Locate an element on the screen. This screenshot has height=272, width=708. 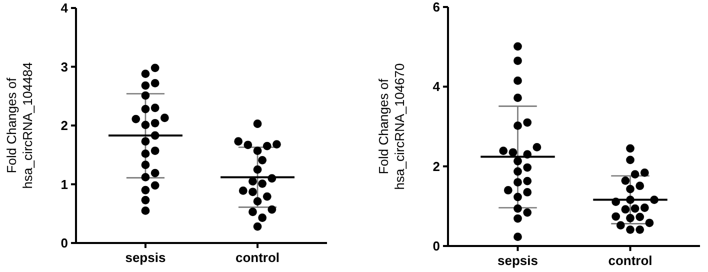
y-tick-label: 6 is located at coordinates (436, 7).